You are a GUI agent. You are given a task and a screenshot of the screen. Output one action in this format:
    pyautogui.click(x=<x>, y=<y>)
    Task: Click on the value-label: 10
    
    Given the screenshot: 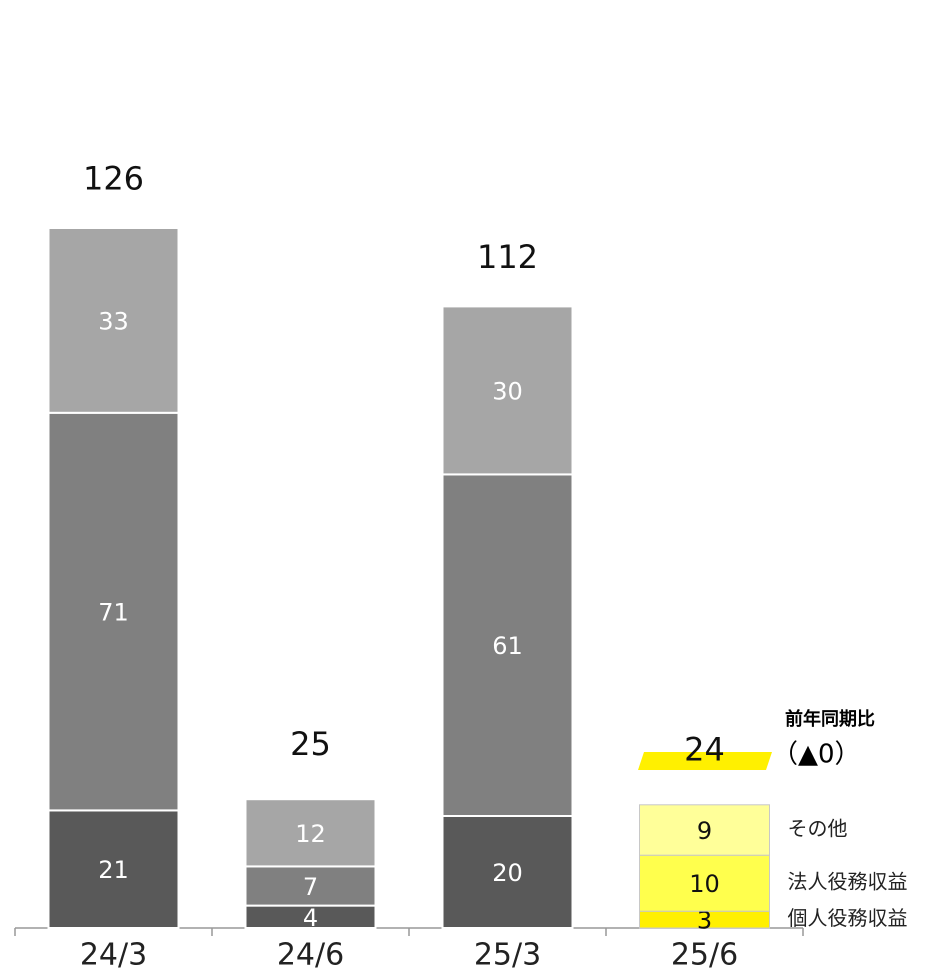 What is the action you would take?
    pyautogui.click(x=704, y=884)
    